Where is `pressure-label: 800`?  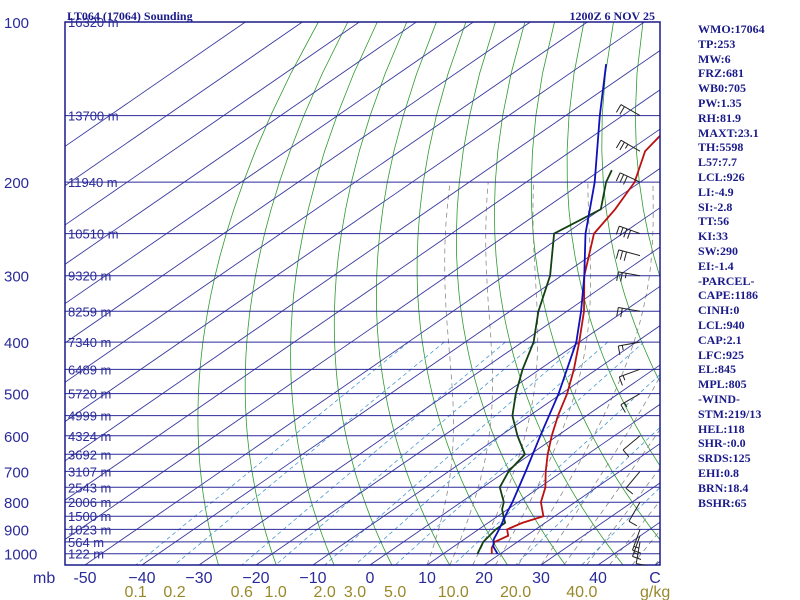 pressure-label: 800 is located at coordinates (16, 503).